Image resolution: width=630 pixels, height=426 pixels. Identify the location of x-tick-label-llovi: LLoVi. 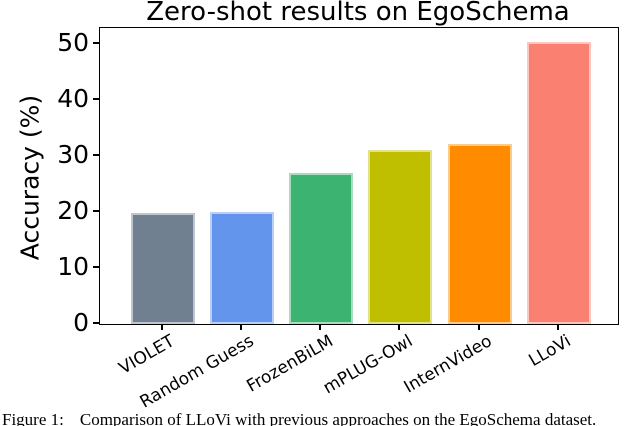
(550, 351).